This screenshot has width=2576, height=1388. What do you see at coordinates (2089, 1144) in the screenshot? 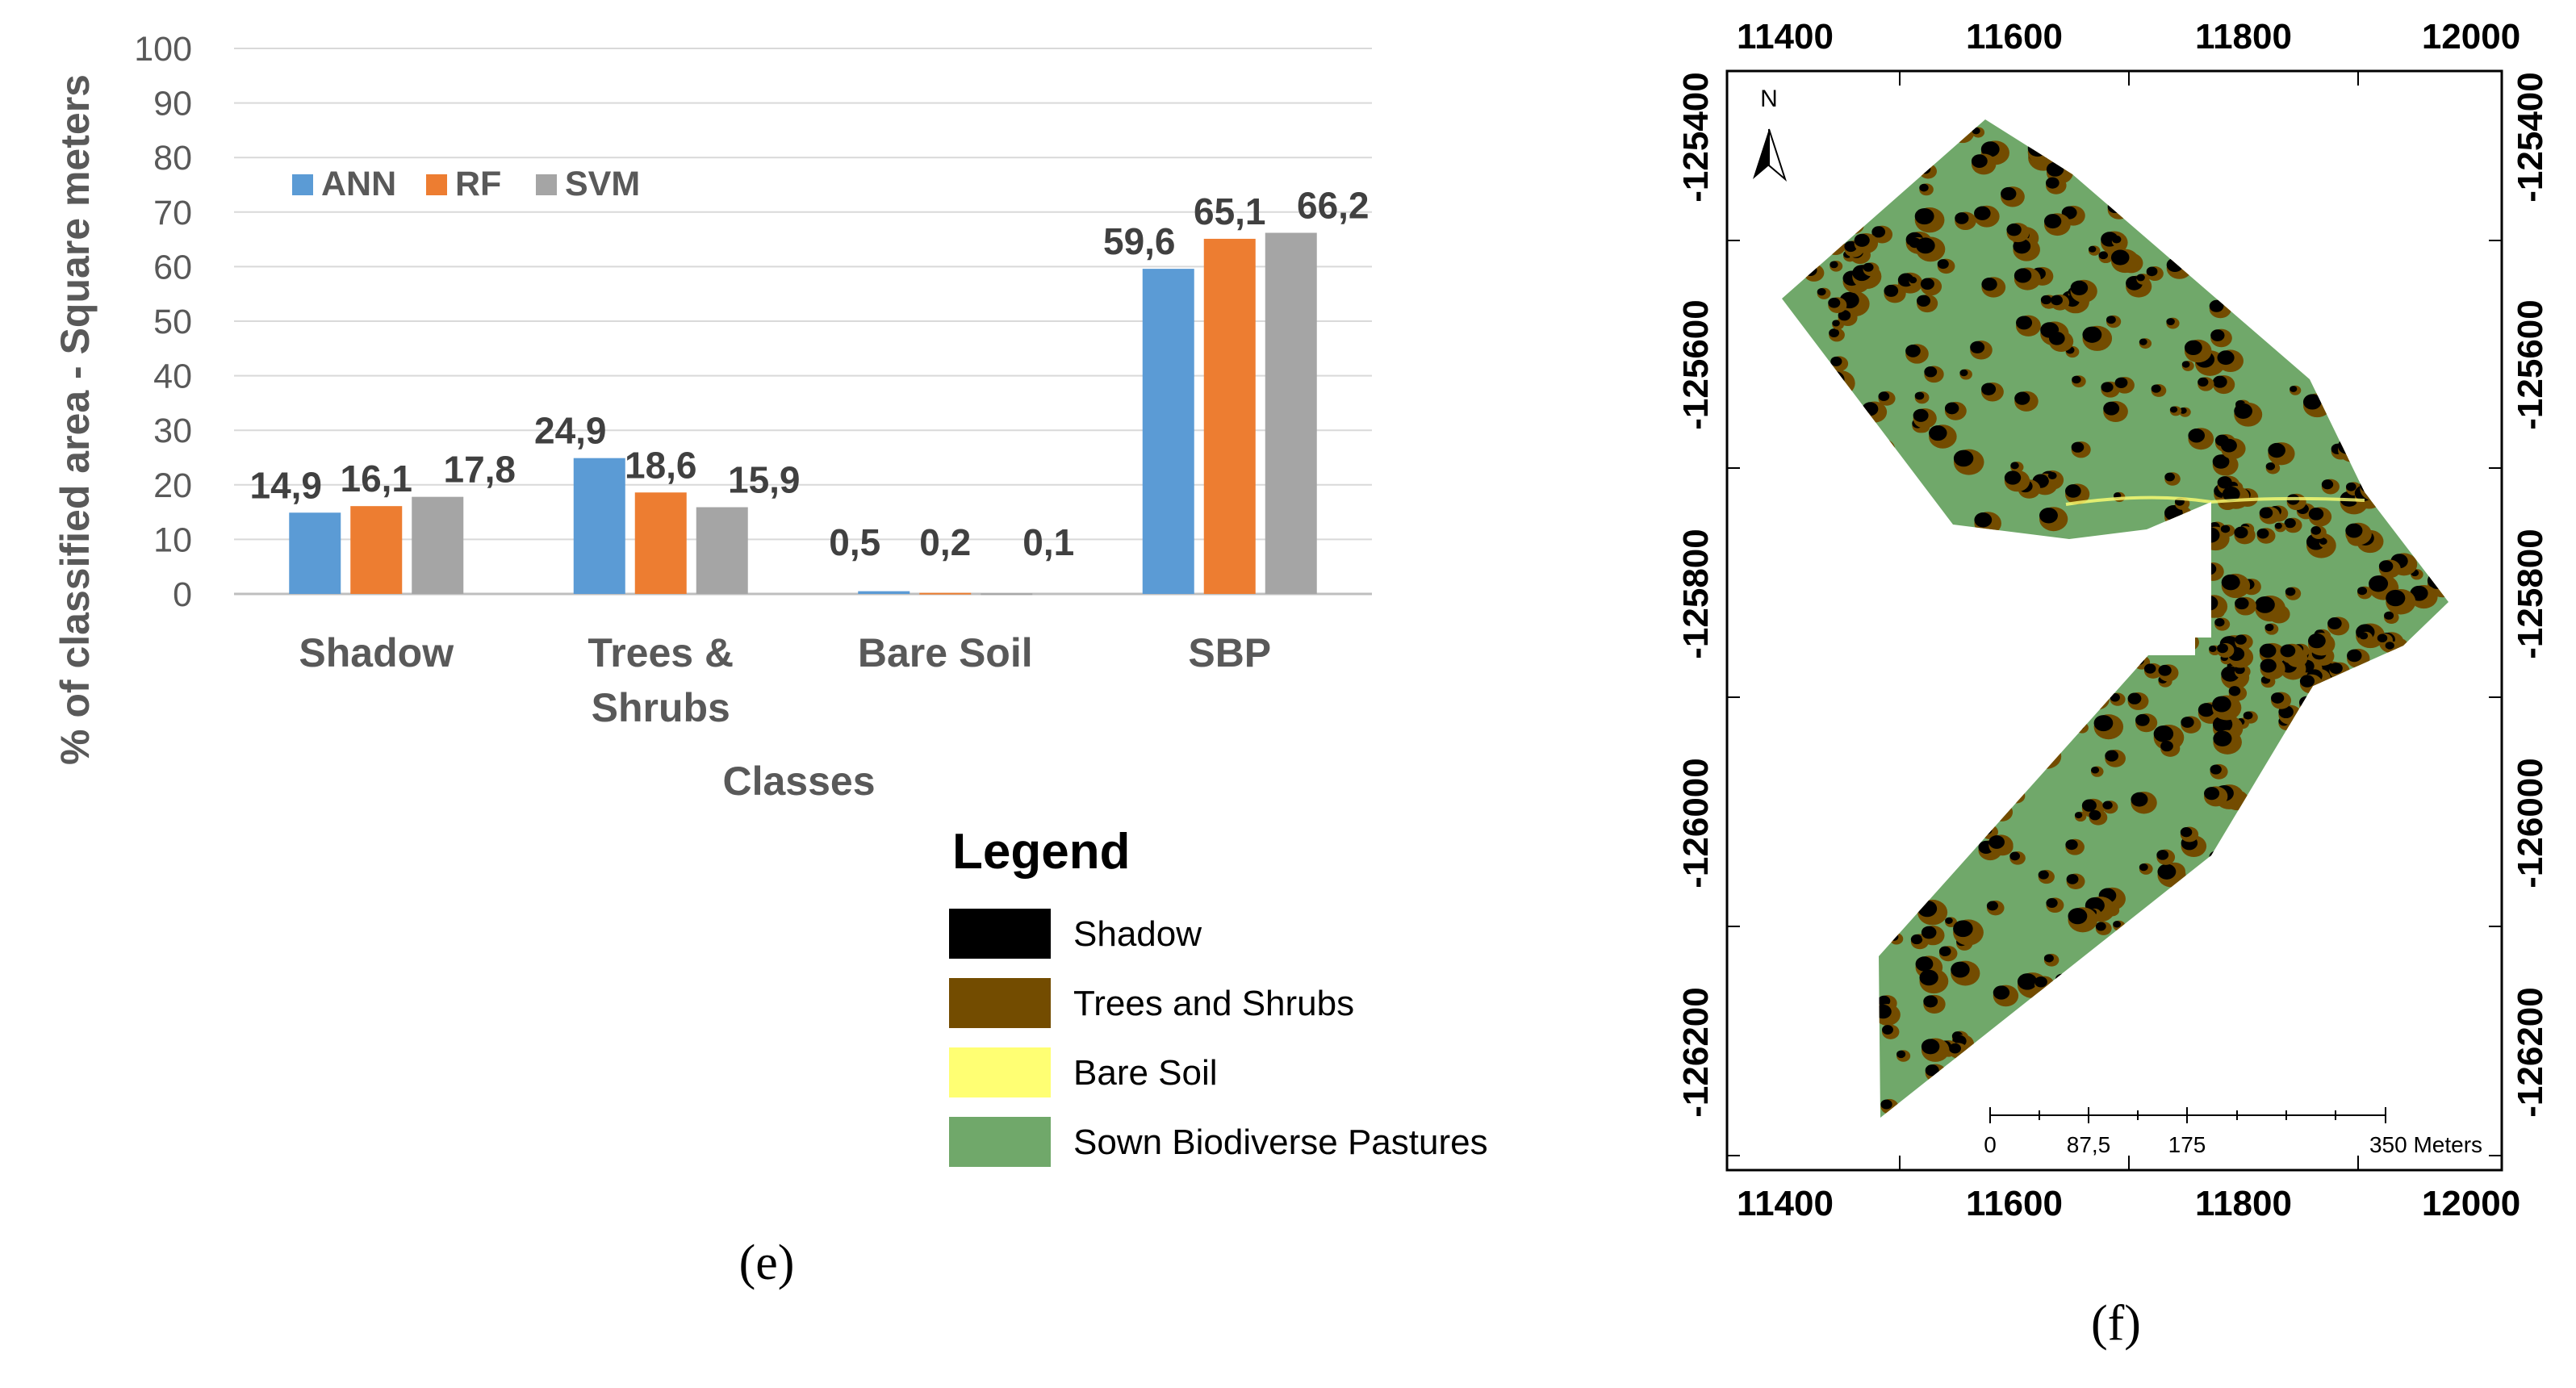
I see `scale-label-1: 87,5` at bounding box center [2089, 1144].